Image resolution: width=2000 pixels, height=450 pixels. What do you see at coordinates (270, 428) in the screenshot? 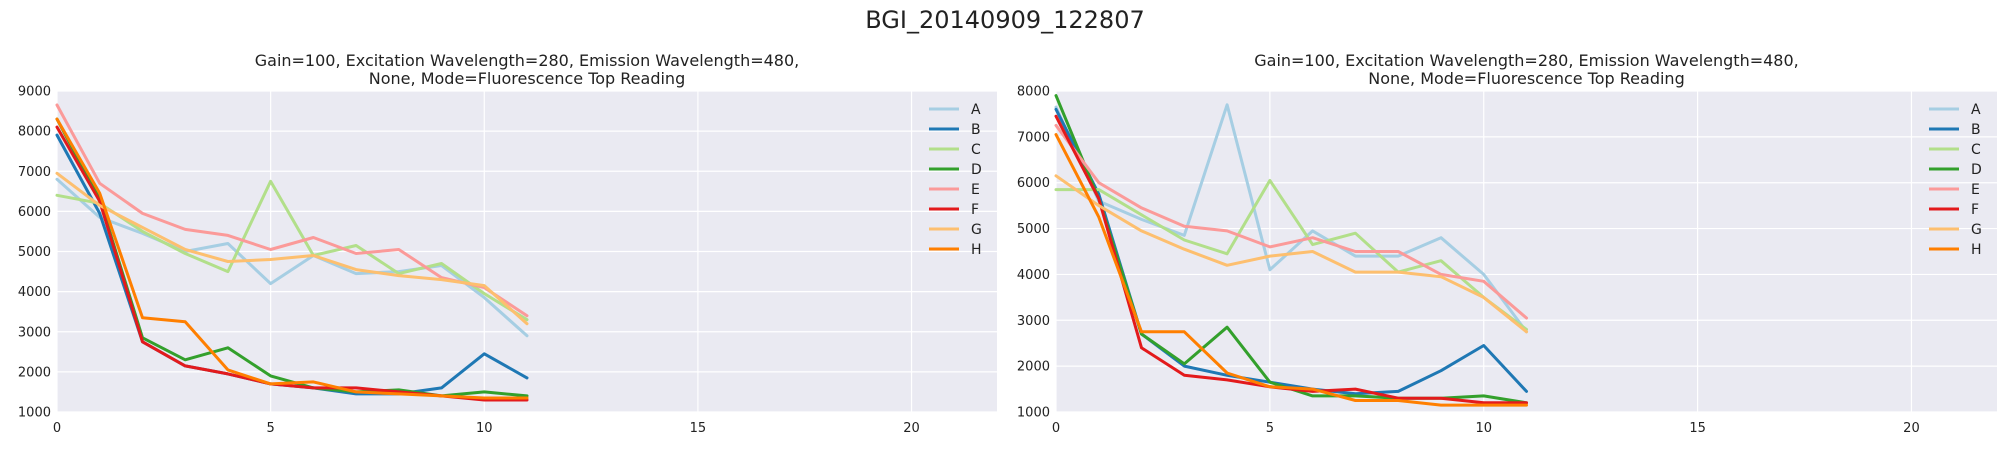
I see `x-tick-label-left: 5` at bounding box center [270, 428].